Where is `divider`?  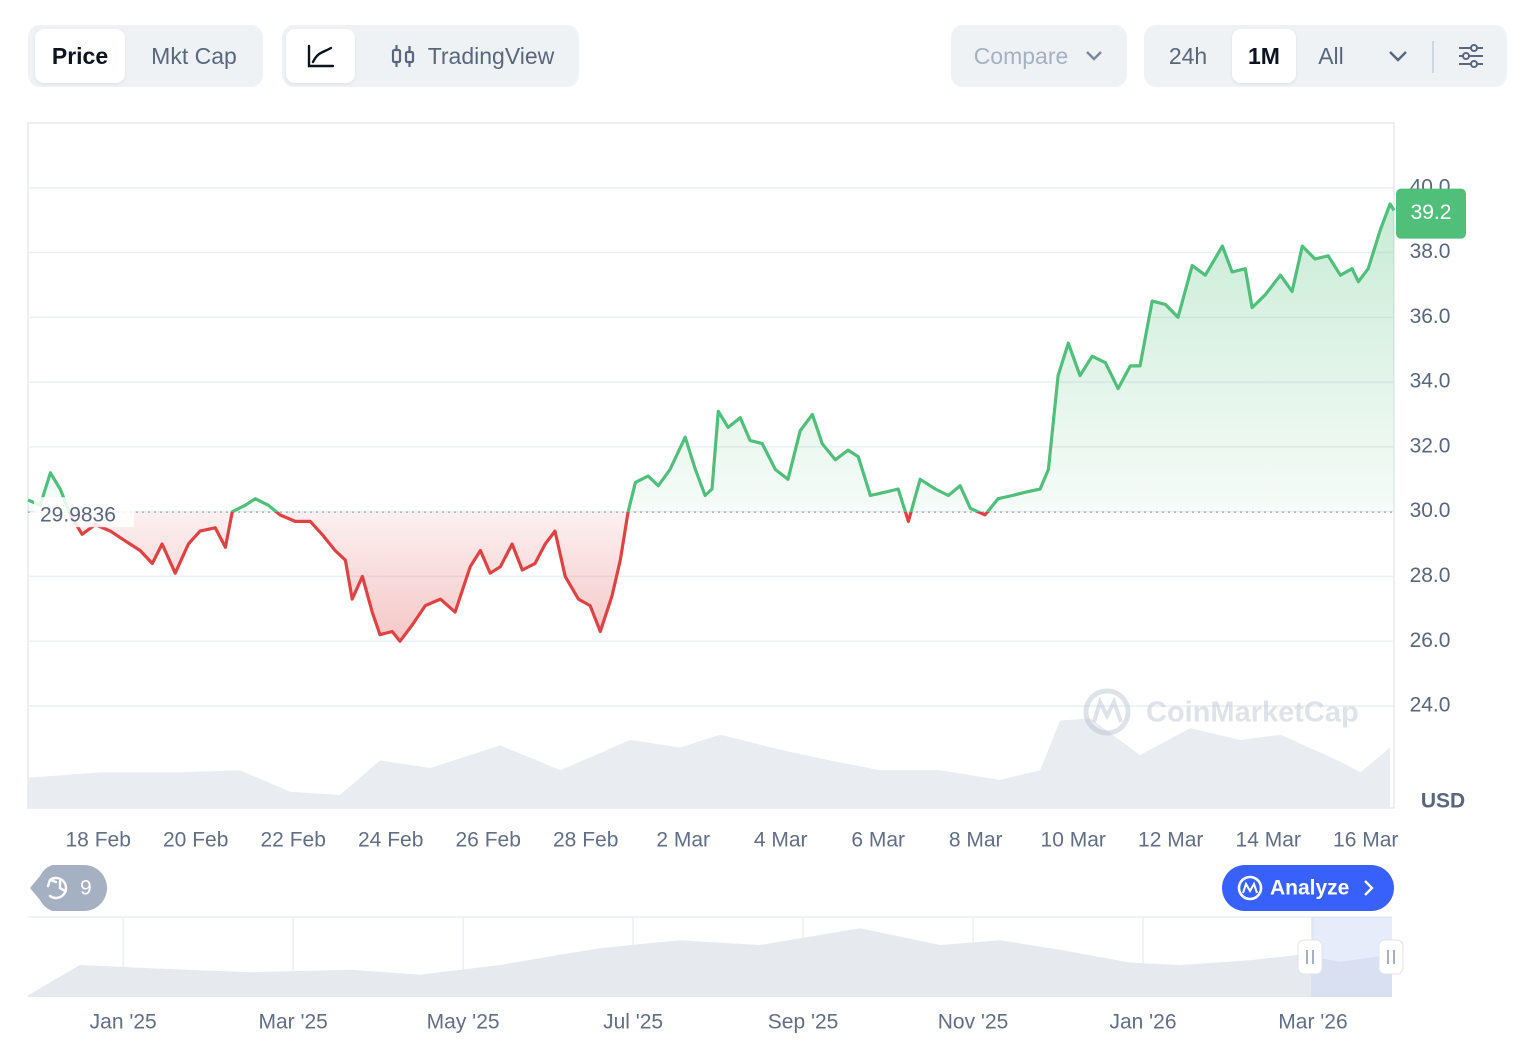
divider is located at coordinates (1433, 57).